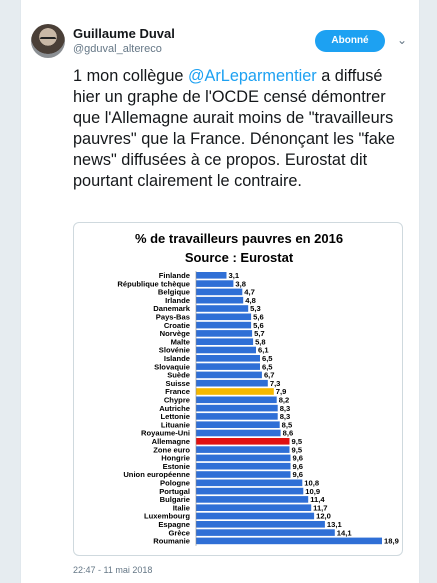  I want to click on category-label: Bulgarie, so click(175, 499).